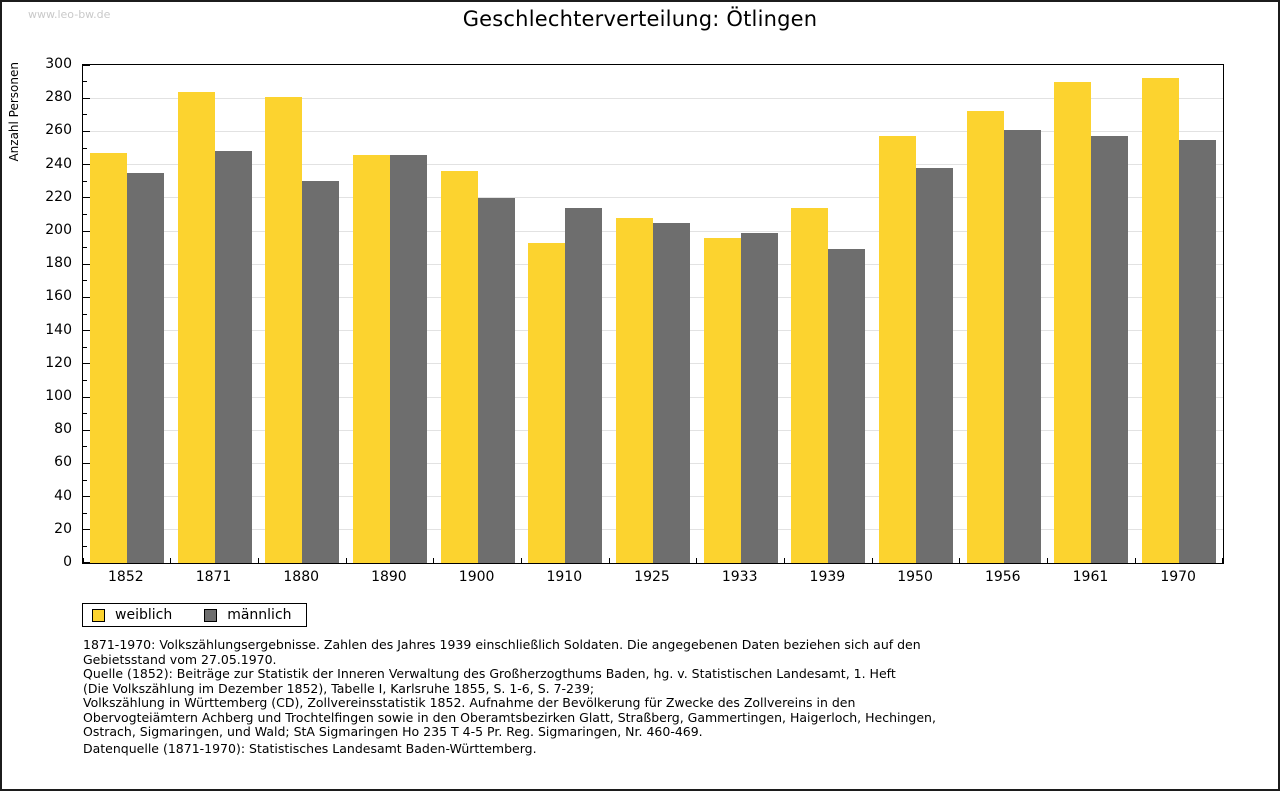  Describe the element at coordinates (58, 230) in the screenshot. I see `y-tick-label-200: 200` at that location.